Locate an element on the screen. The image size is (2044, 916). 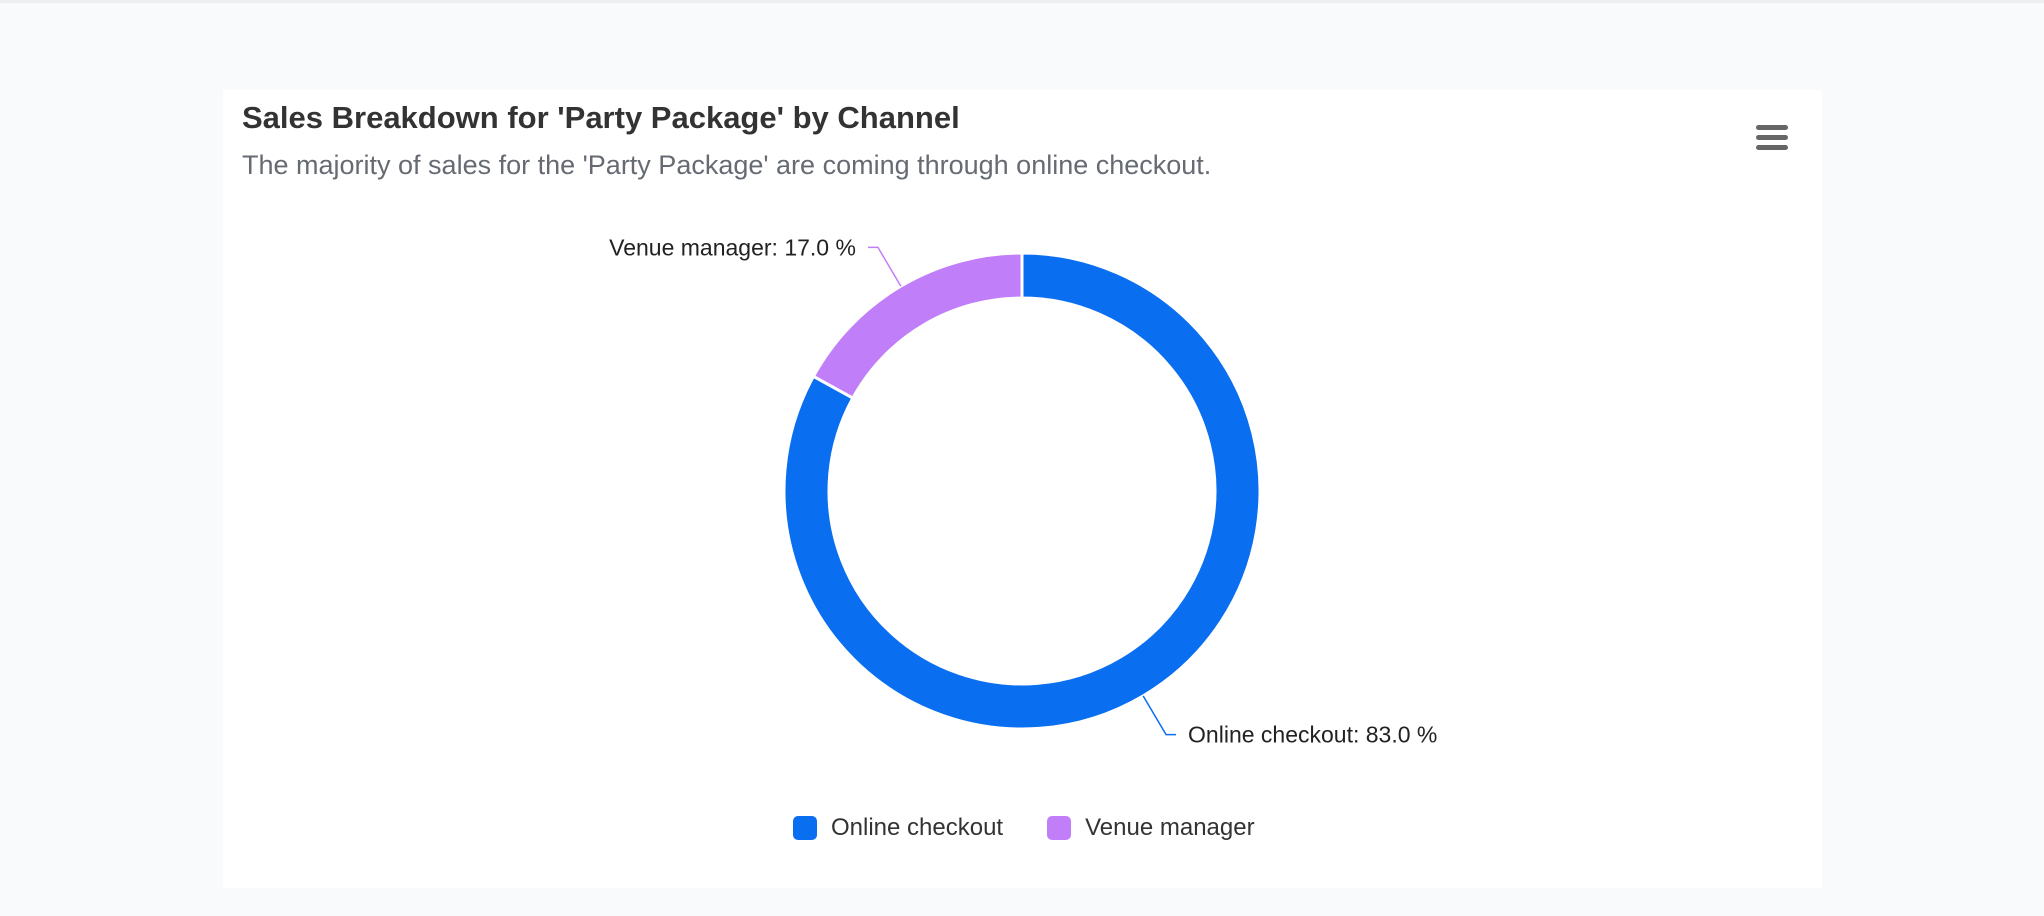
legend-item-venue-manager: Venue manager is located at coordinates (1151, 828).